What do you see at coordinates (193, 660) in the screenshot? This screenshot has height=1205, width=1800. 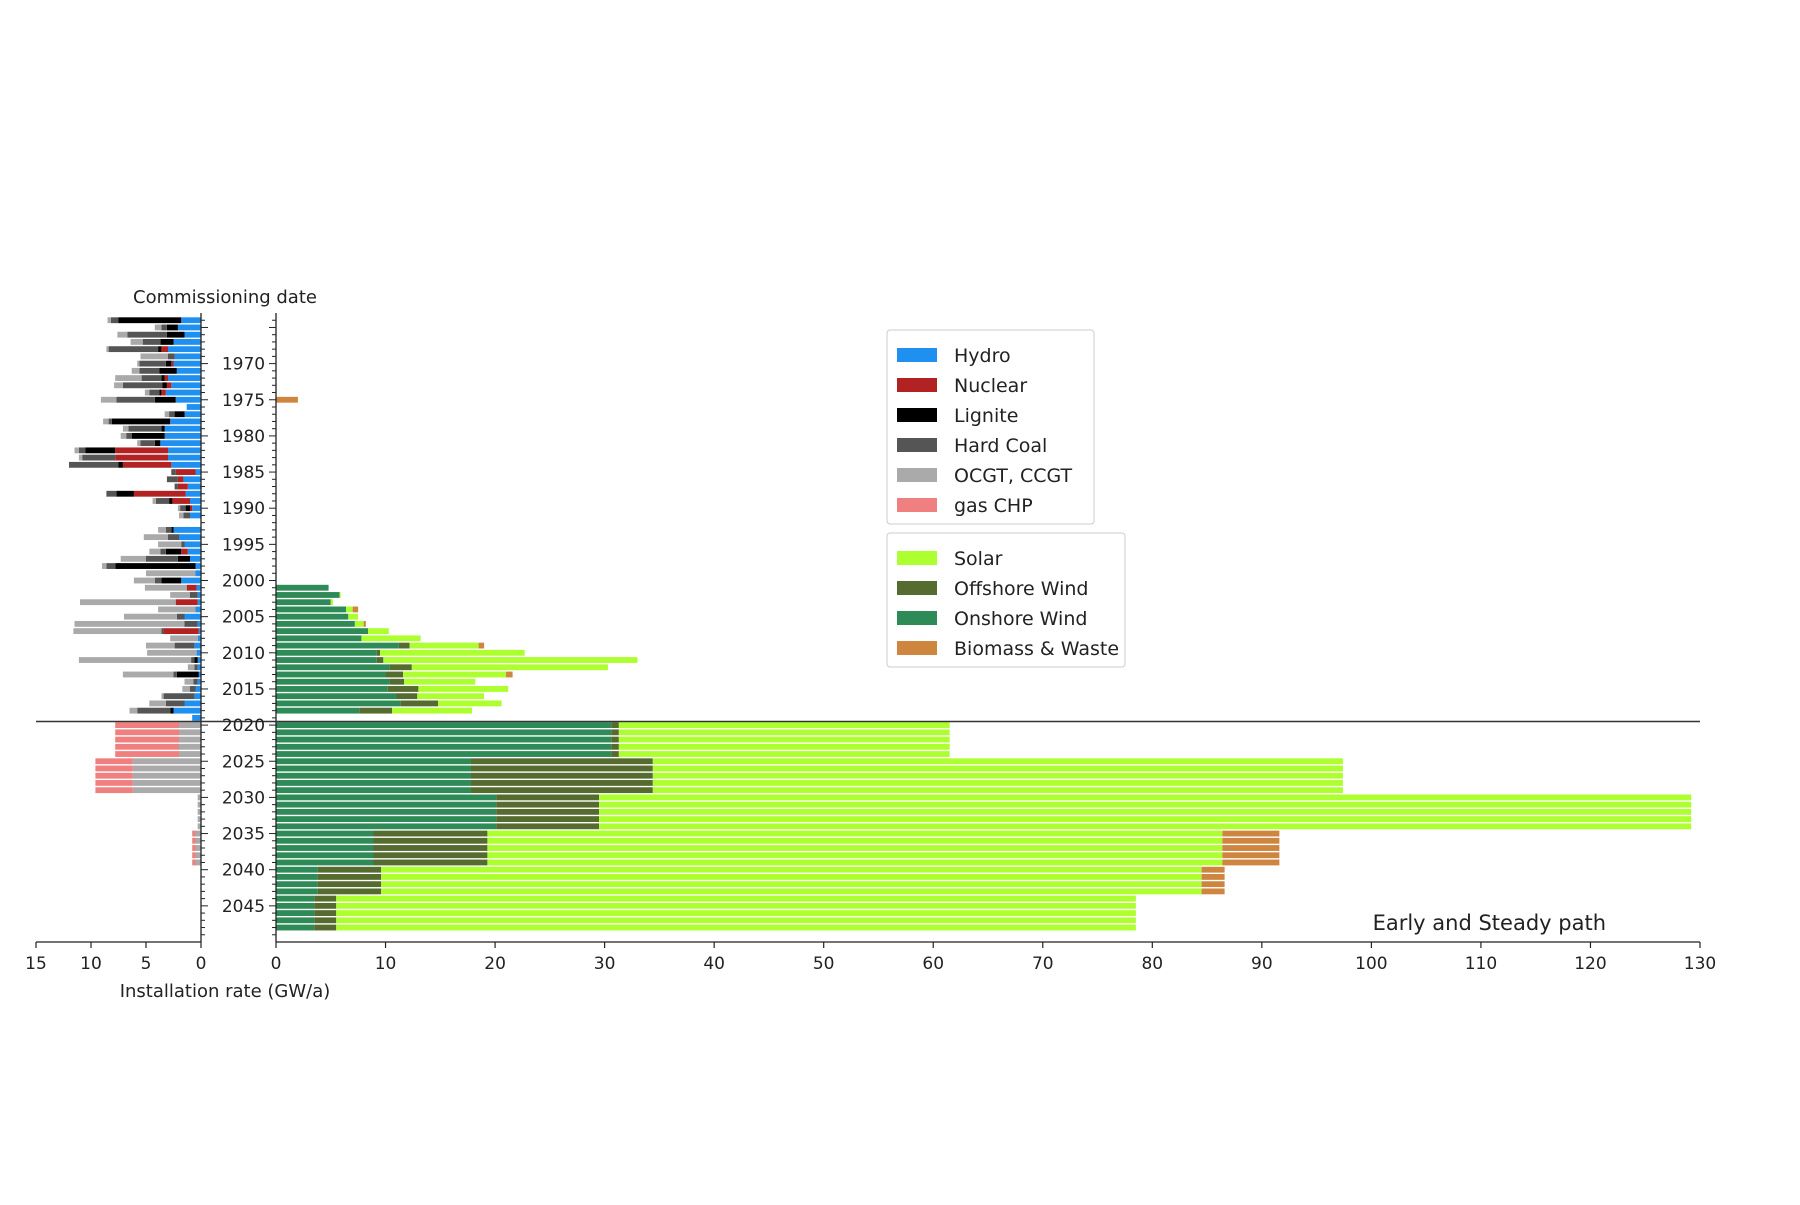 I see `bar-hard-coal-2011` at bounding box center [193, 660].